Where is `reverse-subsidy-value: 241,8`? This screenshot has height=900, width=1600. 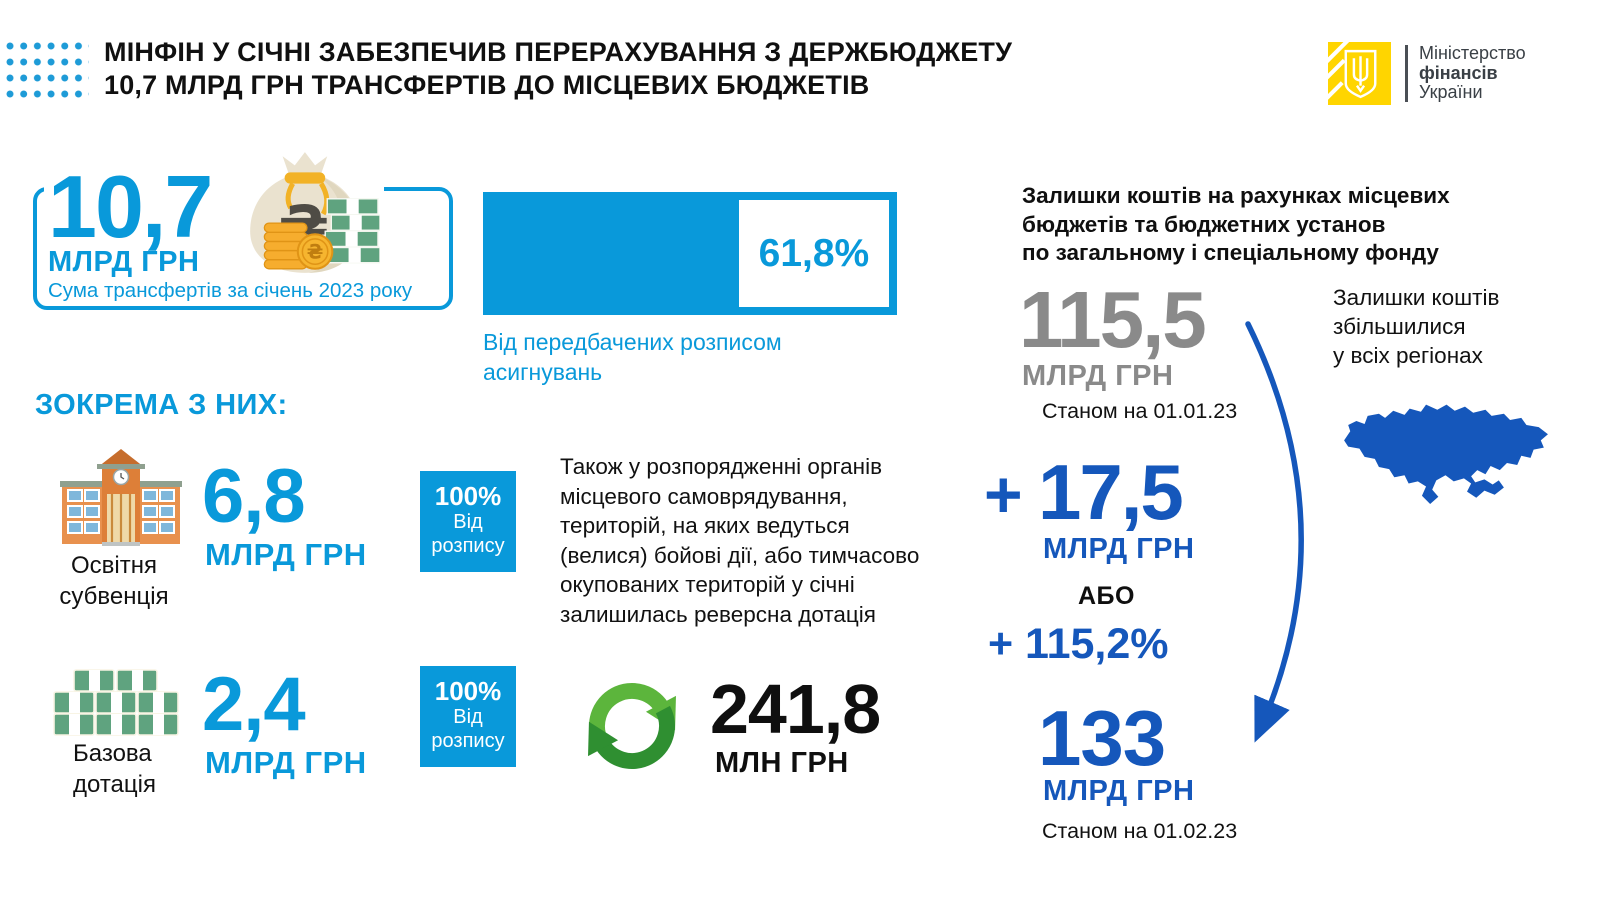
reverse-subsidy-value: 241,8 is located at coordinates (795, 709).